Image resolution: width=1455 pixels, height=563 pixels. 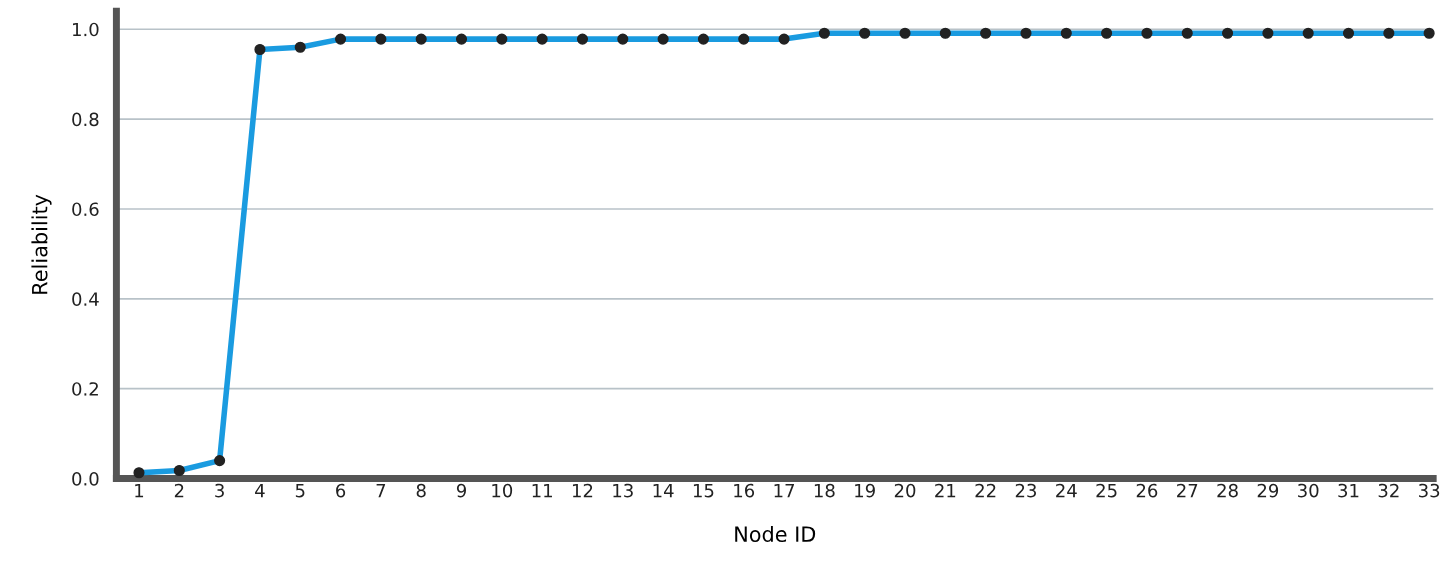 What do you see at coordinates (139, 490) in the screenshot?
I see `x-tick-label: 1` at bounding box center [139, 490].